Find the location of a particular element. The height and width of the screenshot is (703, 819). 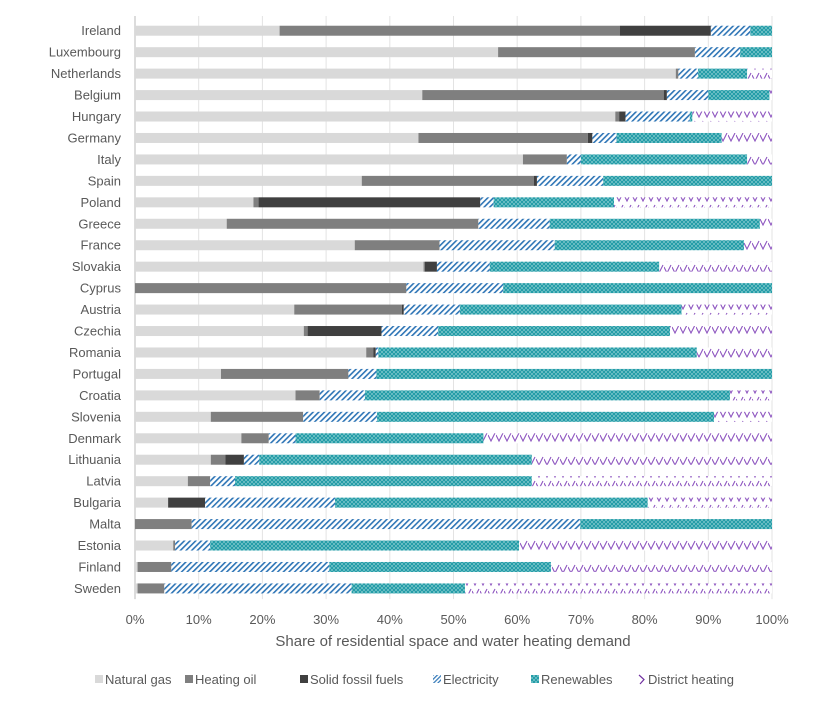

bar-group-malta is located at coordinates (453, 524).